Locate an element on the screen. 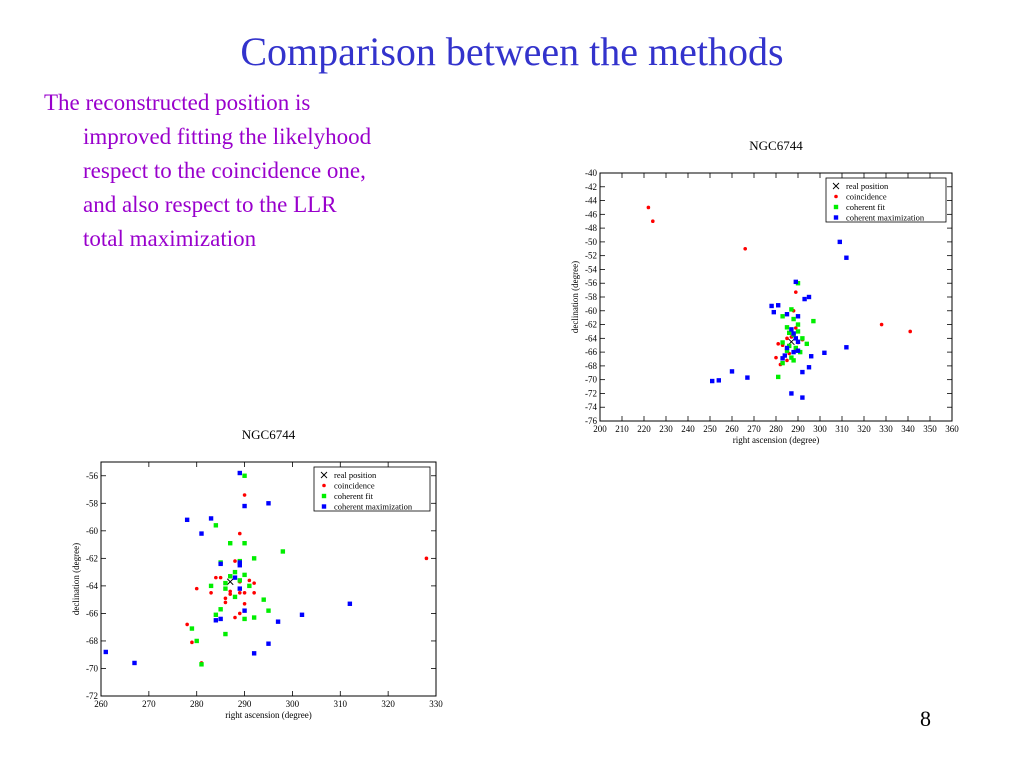  y-tick-label: -76 is located at coordinates (591, 421).